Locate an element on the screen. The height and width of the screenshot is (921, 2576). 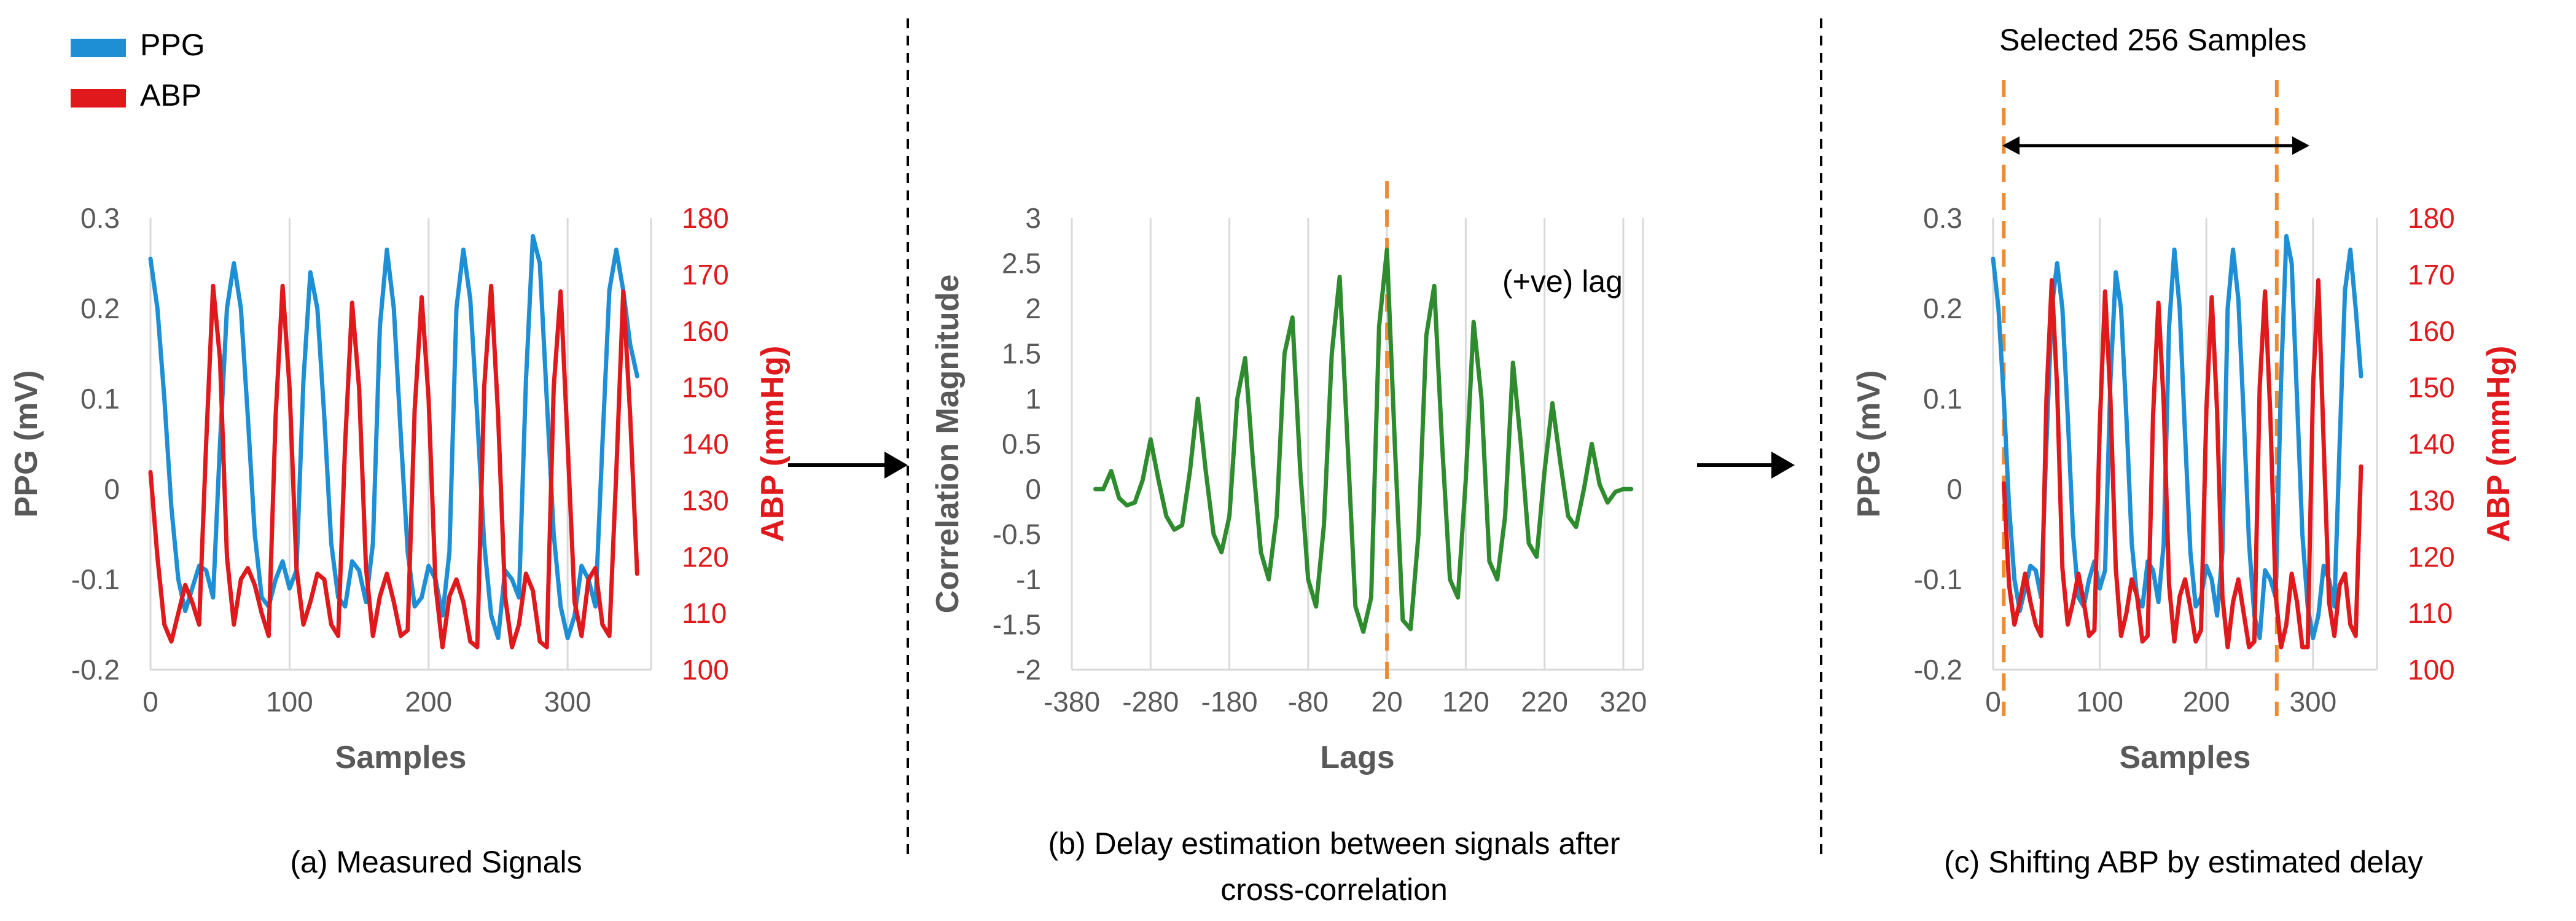
x-tick-label: -380 is located at coordinates (1072, 702).